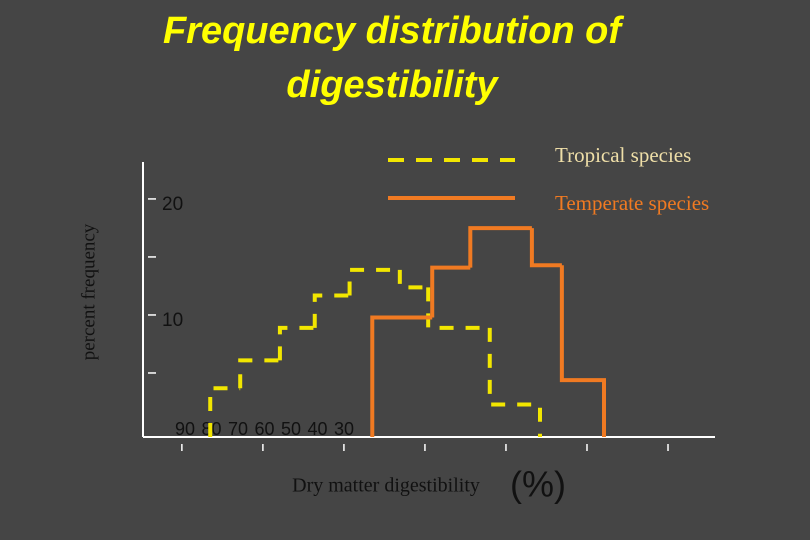 The height and width of the screenshot is (540, 810). What do you see at coordinates (318, 429) in the screenshot?
I see `x-tick-label: 40` at bounding box center [318, 429].